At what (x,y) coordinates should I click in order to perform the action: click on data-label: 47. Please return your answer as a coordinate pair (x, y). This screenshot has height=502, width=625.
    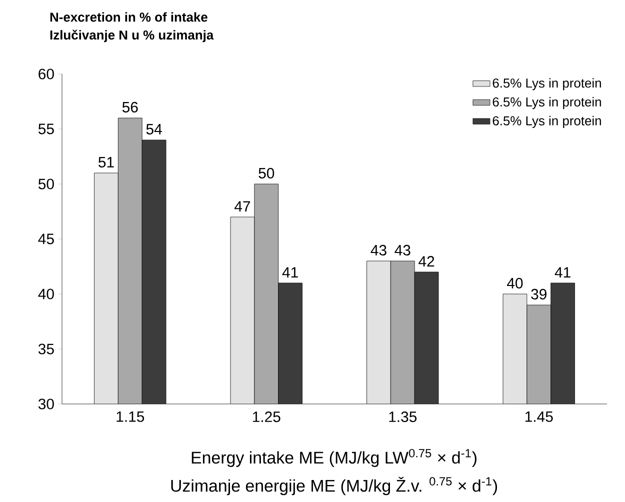
    Looking at the image, I should click on (242, 206).